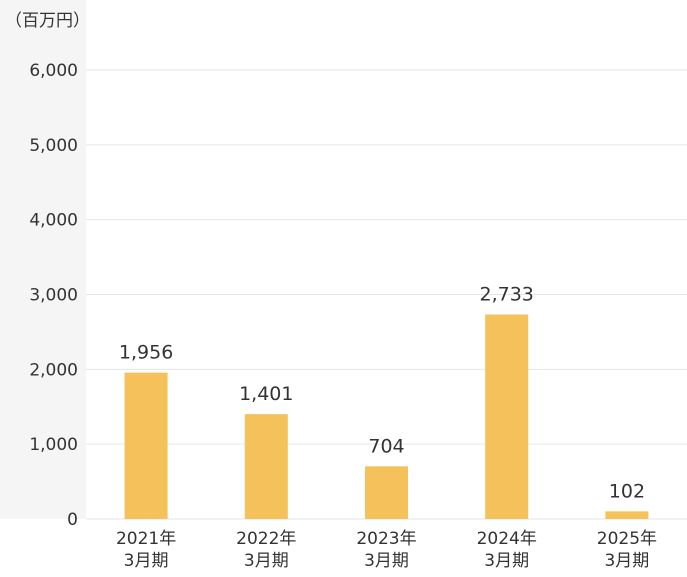  I want to click on y-tick-label: 6,000, so click(53, 71).